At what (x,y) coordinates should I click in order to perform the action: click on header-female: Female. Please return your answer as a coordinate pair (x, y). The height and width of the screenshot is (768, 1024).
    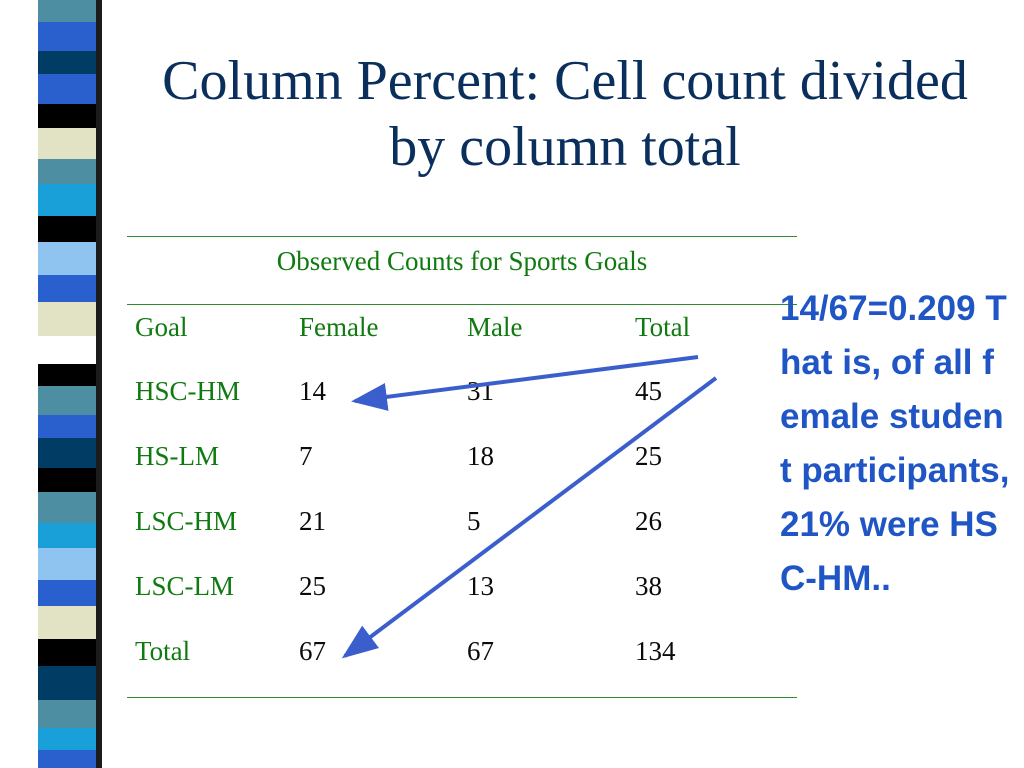
    Looking at the image, I should click on (339, 327).